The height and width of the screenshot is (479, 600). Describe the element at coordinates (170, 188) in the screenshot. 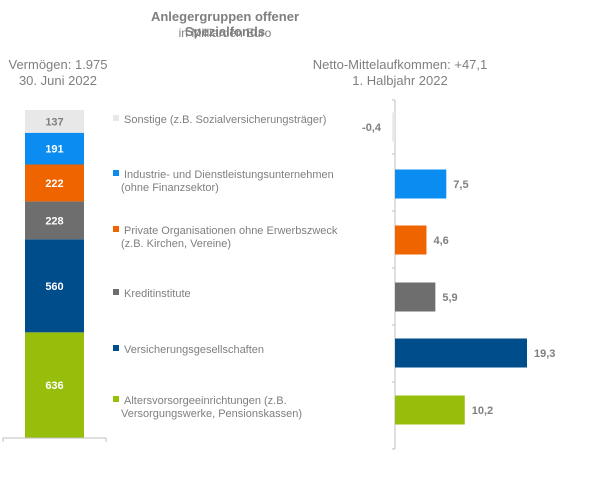

I see `legend-label: (ohne Finanzsektor)` at that location.